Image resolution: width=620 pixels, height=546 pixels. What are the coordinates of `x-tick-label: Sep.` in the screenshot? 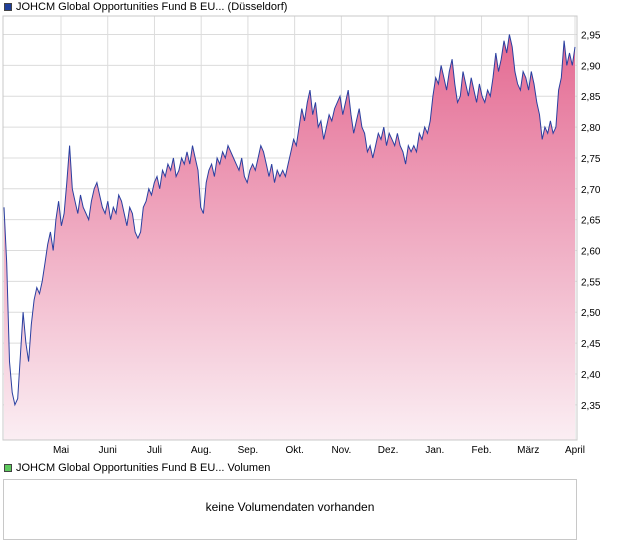 It's located at (248, 450).